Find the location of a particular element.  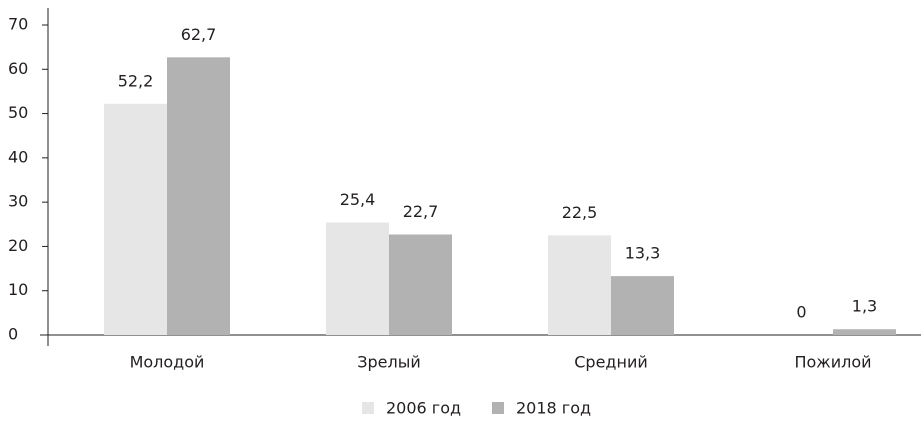

x-tick-label: Молодой is located at coordinates (167, 362).